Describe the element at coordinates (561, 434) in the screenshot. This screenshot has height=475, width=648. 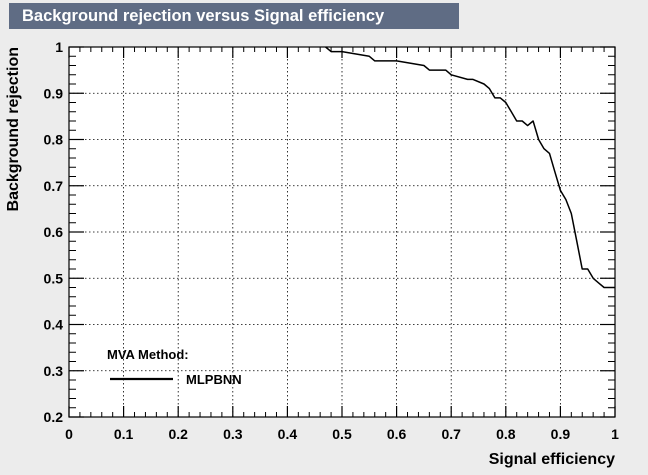
I see `x-tick-label: 0.9` at that location.